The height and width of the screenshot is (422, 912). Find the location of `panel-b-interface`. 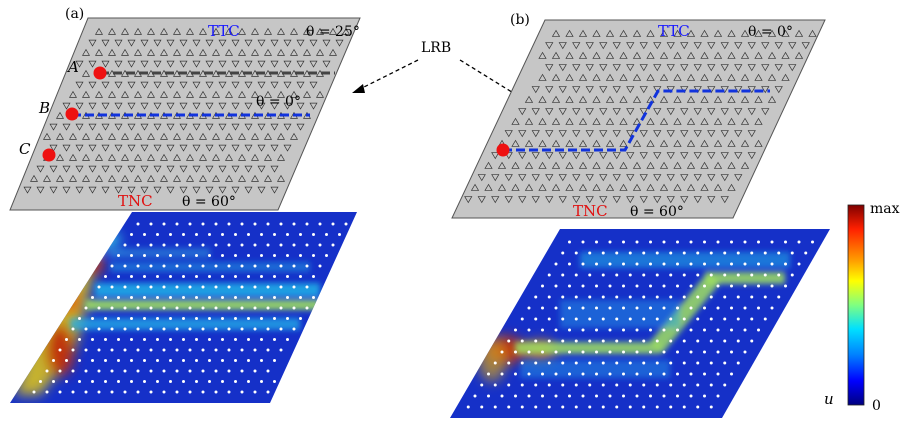

panel-b-interface is located at coordinates (636, 120).